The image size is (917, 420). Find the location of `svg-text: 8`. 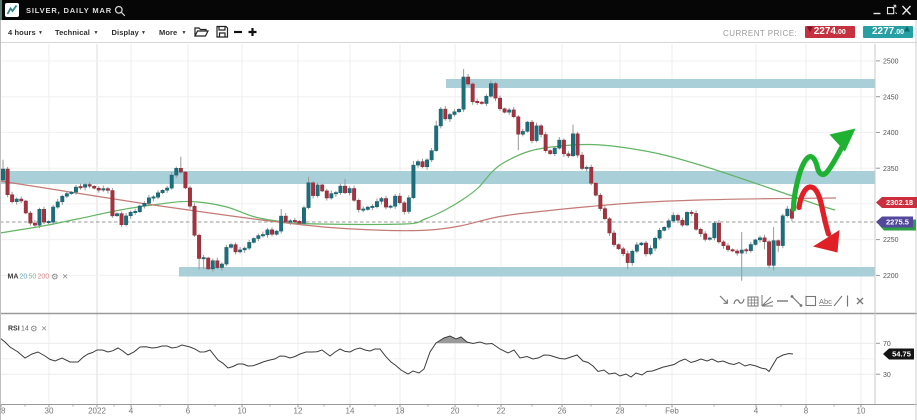

svg-text: 8 is located at coordinates (806, 411).